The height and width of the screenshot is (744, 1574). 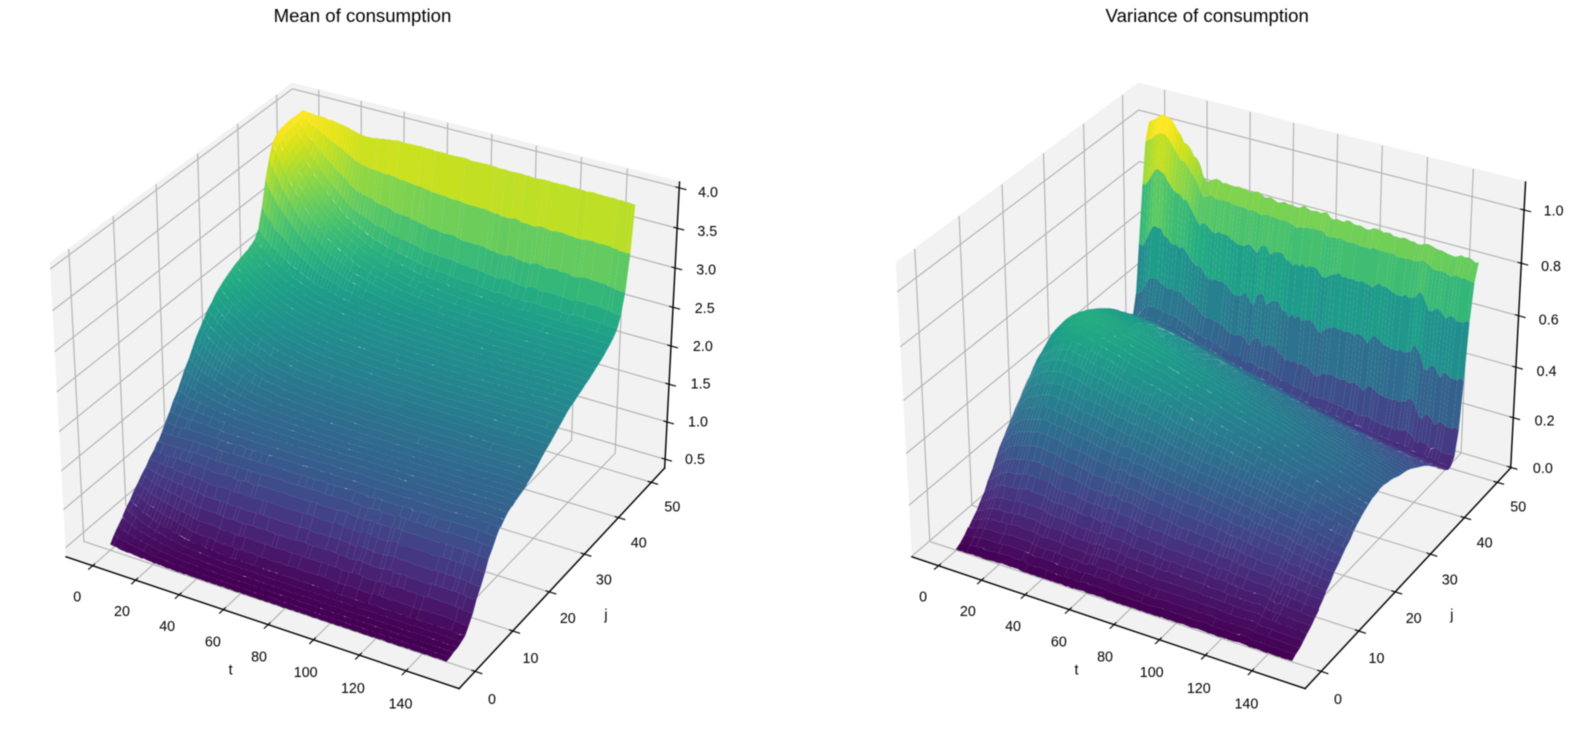 What do you see at coordinates (707, 232) in the screenshot?
I see `svg-text: 3.5` at bounding box center [707, 232].